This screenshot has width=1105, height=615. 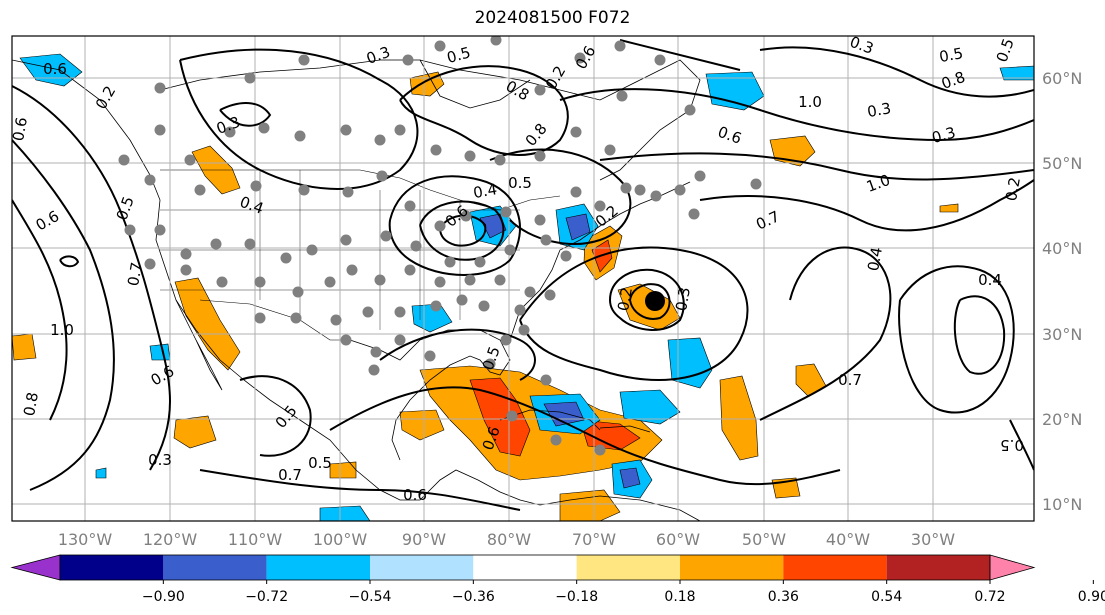 What do you see at coordinates (989, 597) in the screenshot?
I see `colorbar-tick-label: 0.72` at bounding box center [989, 597].